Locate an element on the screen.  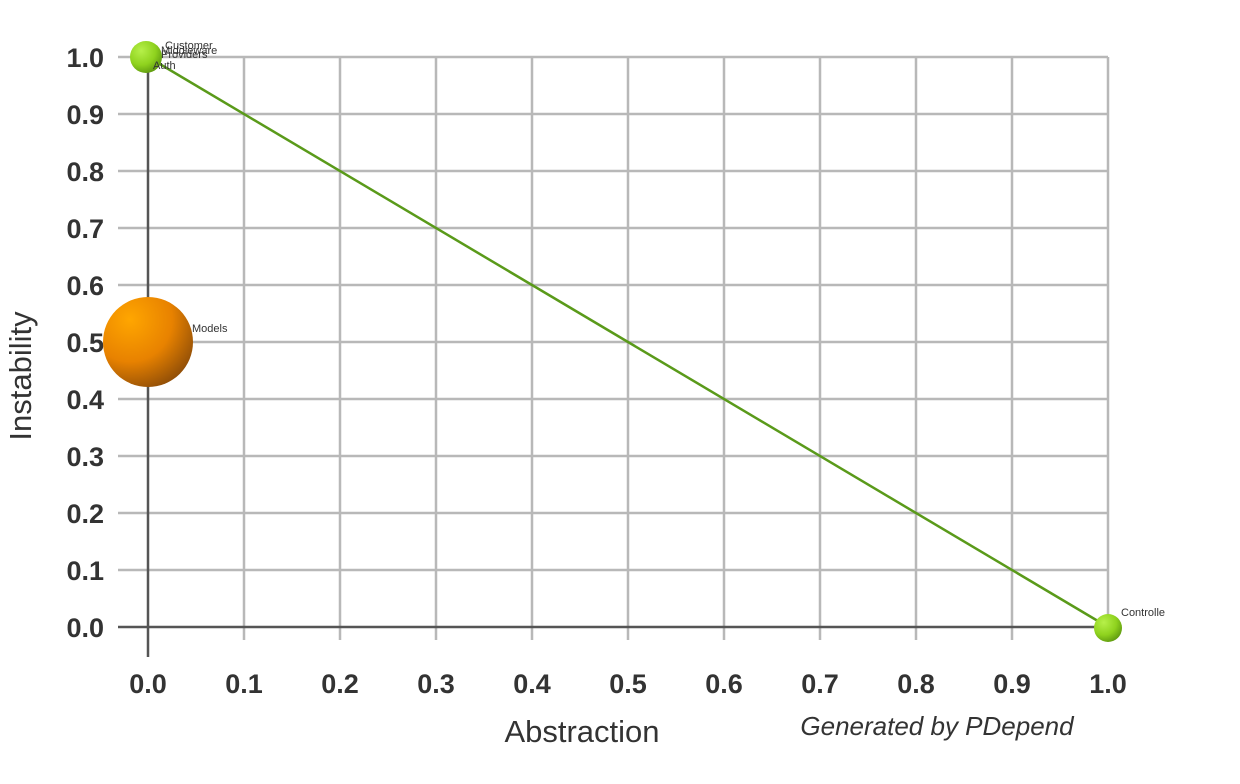
point-label: Models is located at coordinates (210, 329).